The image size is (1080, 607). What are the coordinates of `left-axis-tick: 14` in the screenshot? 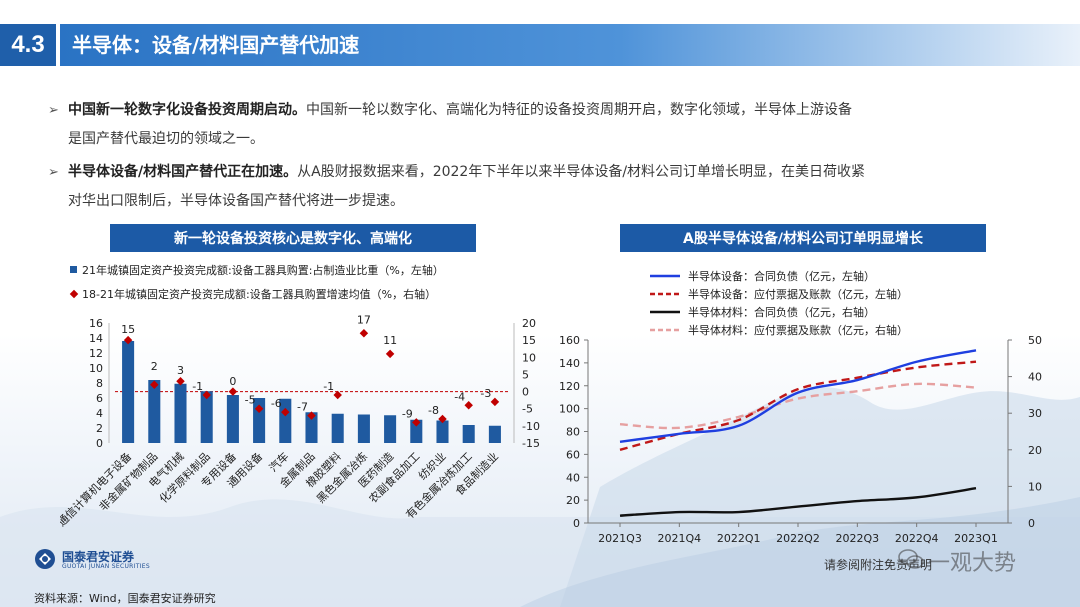 It's located at (96, 338).